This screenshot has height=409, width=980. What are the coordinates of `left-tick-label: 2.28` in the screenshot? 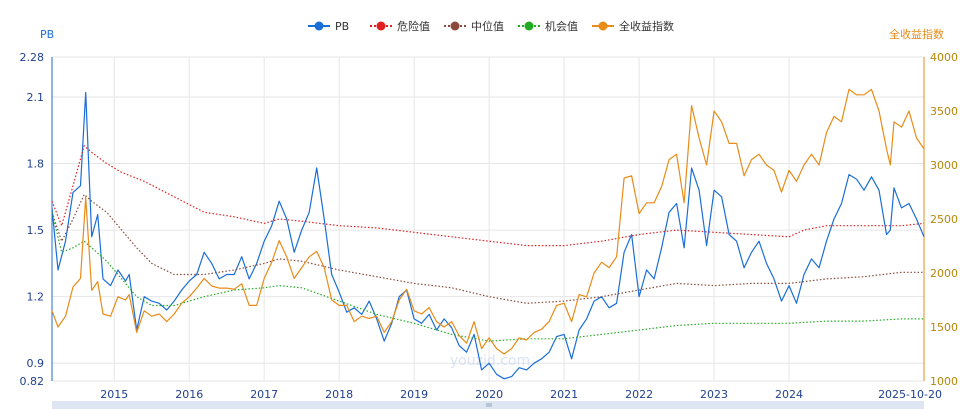 It's located at (32, 57).